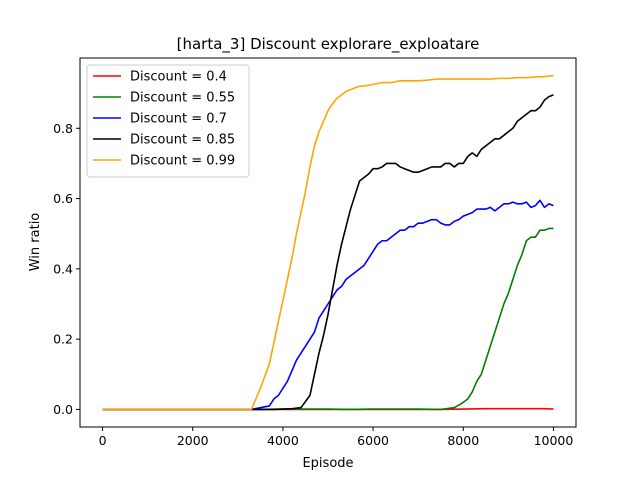 This screenshot has width=640, height=480. I want to click on legend-label: Discount = 0.4, so click(178, 77).